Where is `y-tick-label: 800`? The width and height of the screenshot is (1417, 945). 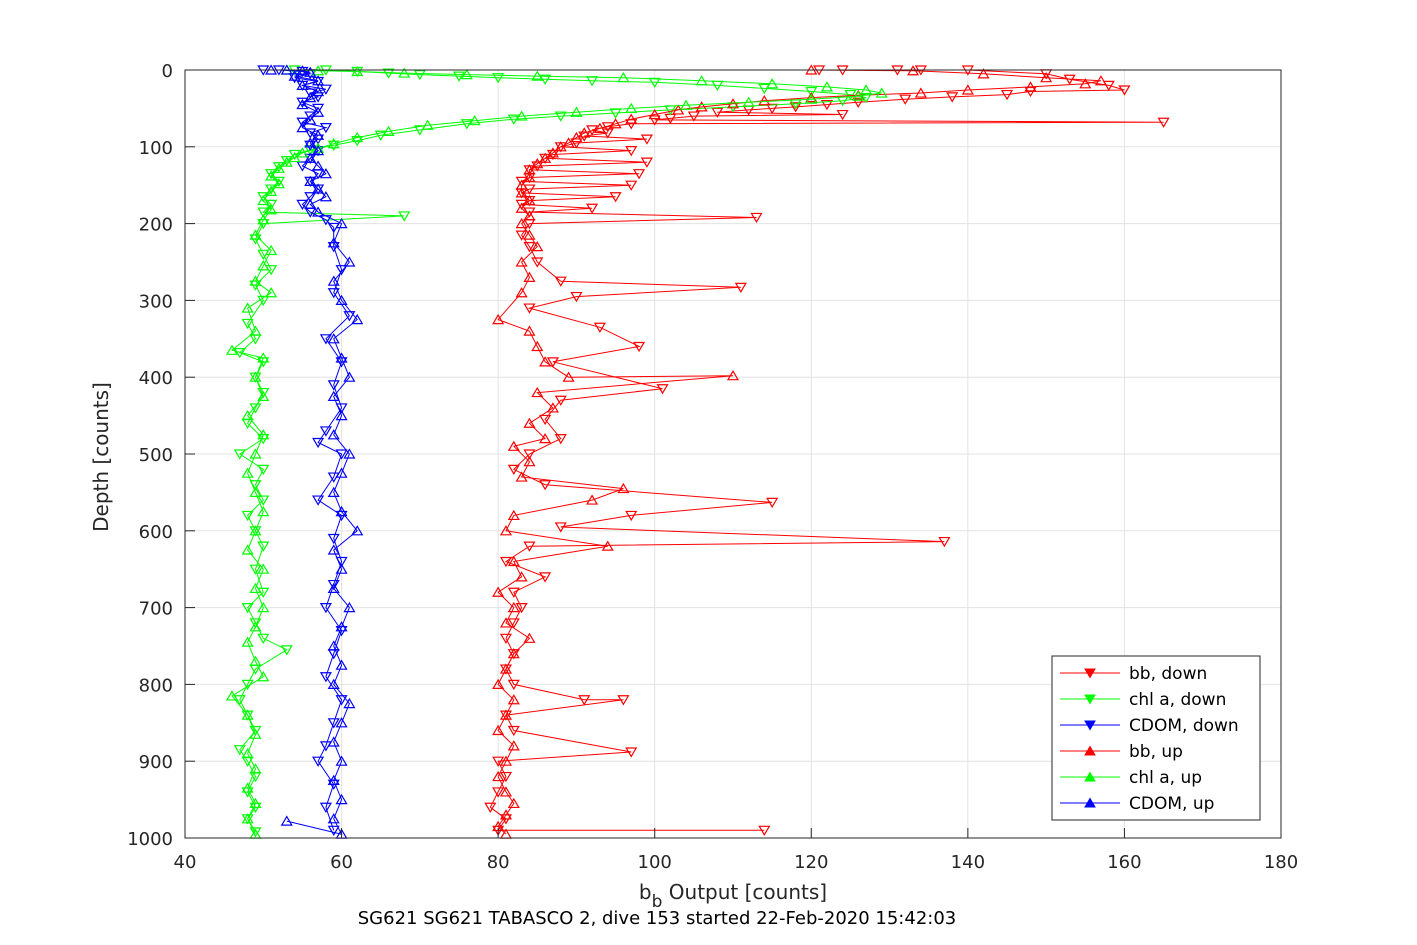
y-tick-label: 800 is located at coordinates (156, 685).